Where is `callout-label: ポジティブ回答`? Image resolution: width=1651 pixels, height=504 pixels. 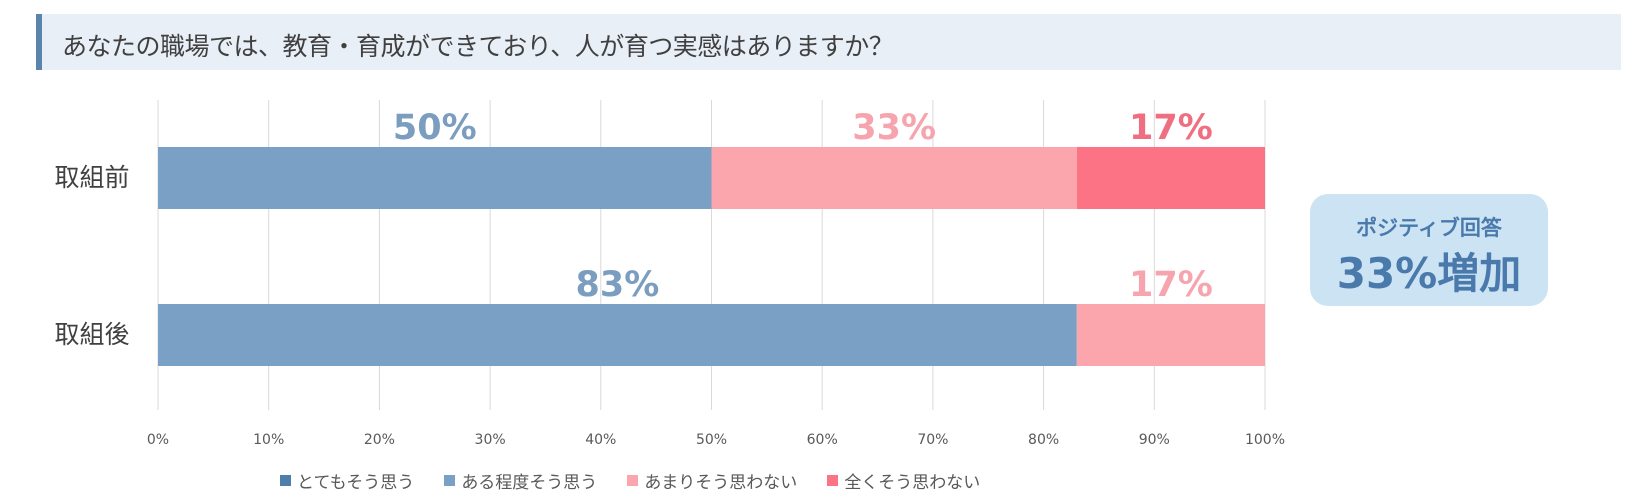 callout-label: ポジティブ回答 is located at coordinates (1429, 228).